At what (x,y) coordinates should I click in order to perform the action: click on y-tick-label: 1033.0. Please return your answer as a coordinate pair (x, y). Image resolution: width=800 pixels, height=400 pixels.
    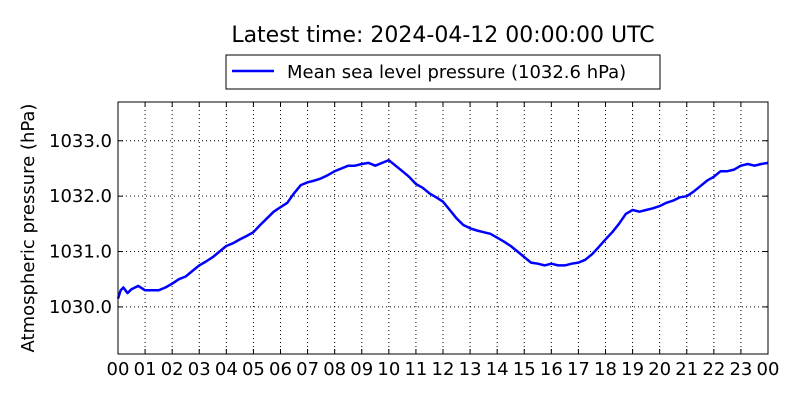
    Looking at the image, I should click on (80, 141).